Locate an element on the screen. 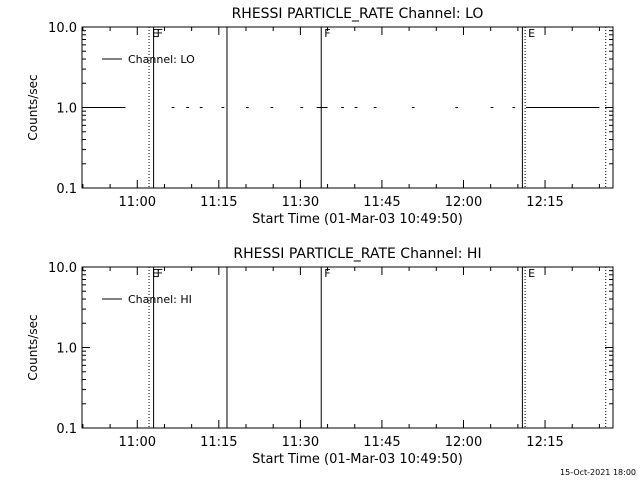  legend-label: Channel: HI is located at coordinates (160, 299).